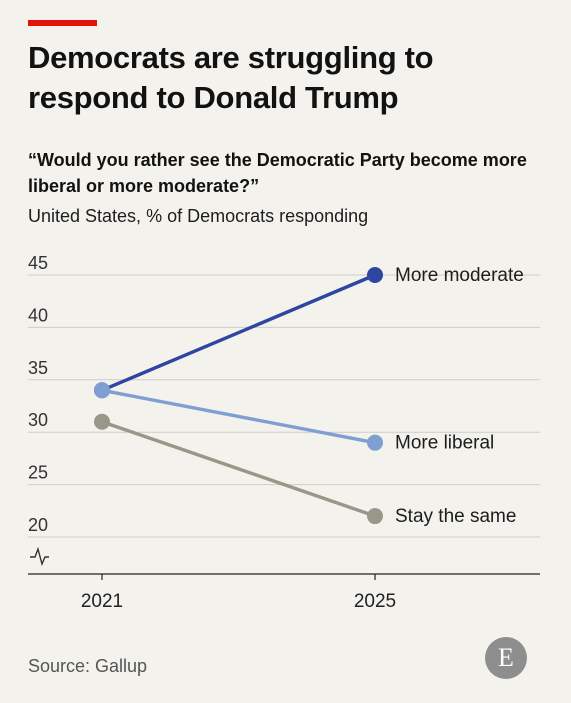 The image size is (571, 703). I want to click on y-tick-label: 35, so click(38, 368).